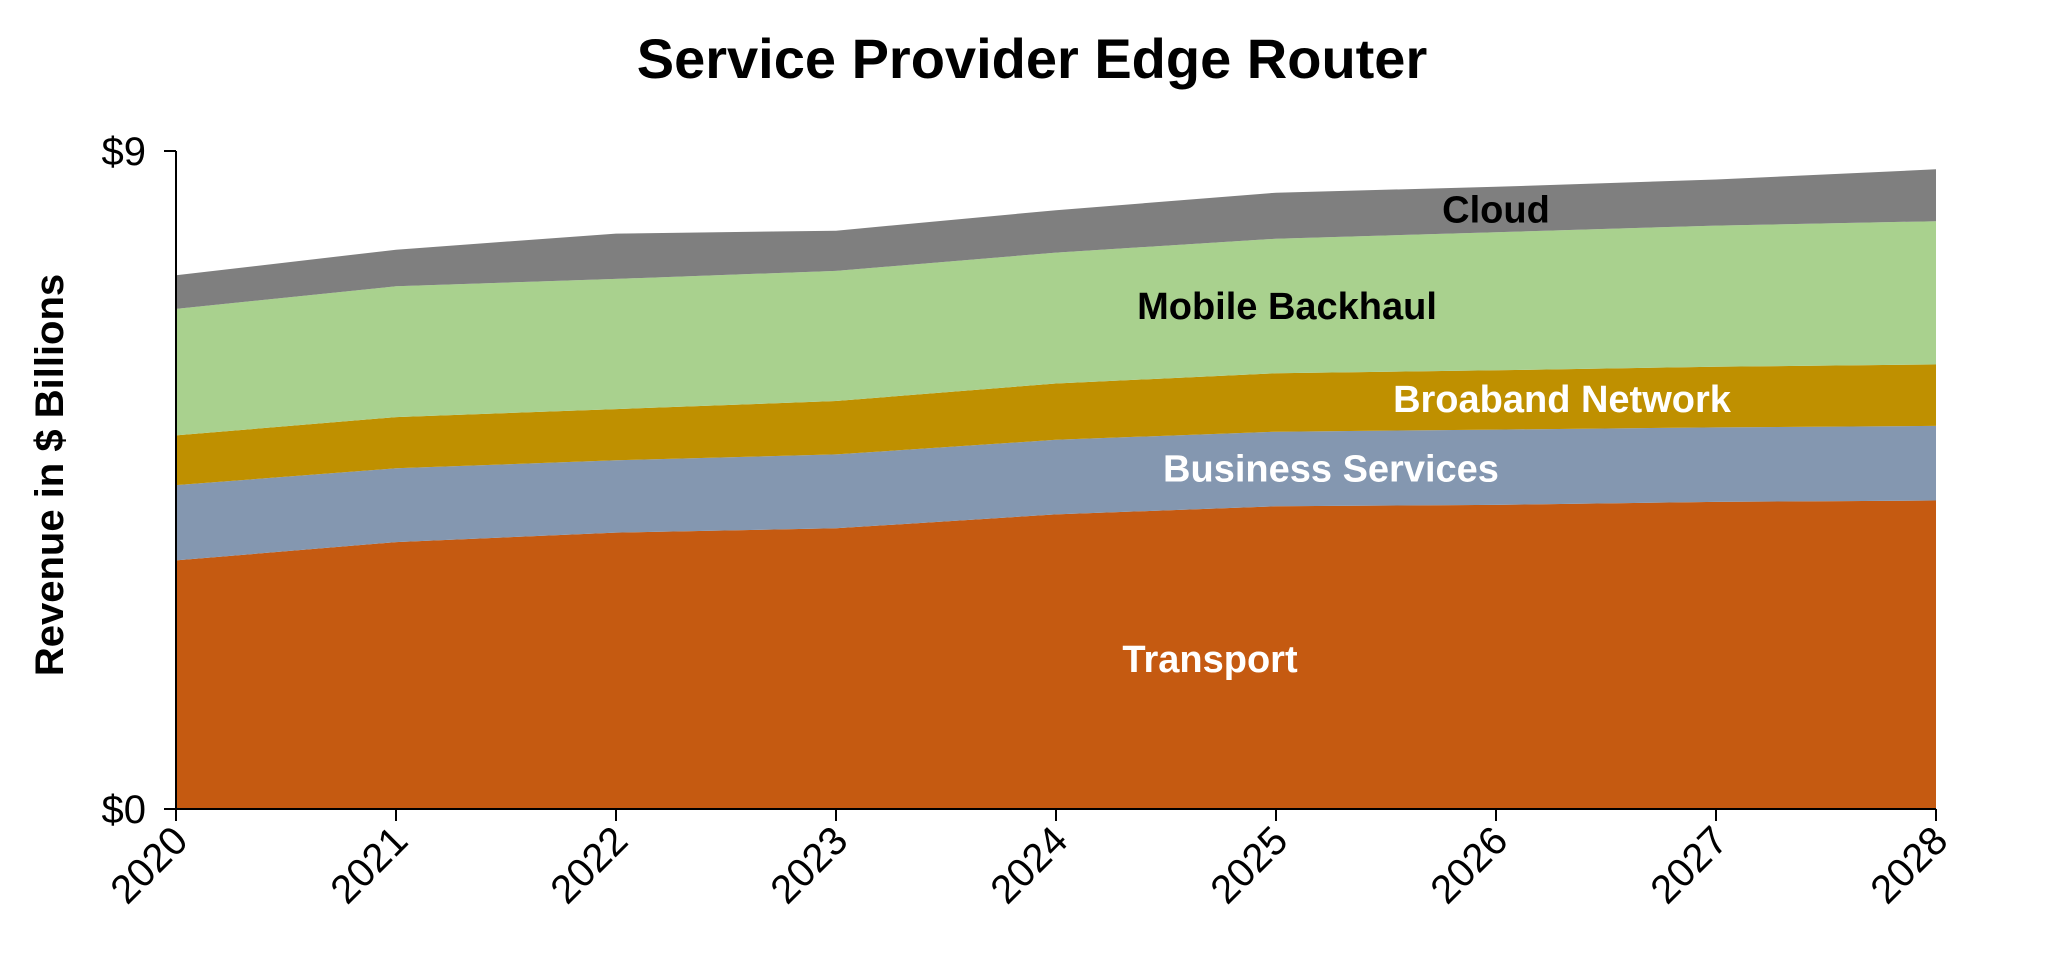  I want to click on x-tick-label: 2024, so click(1029, 865).